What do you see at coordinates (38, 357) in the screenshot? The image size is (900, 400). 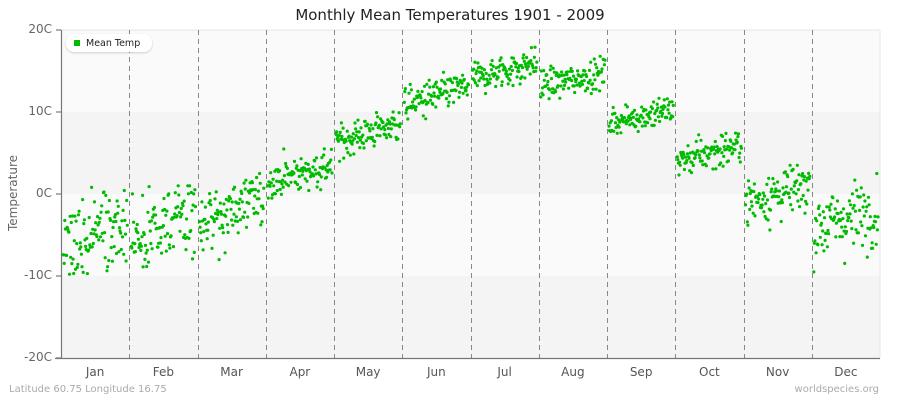 I see `y-tick-label: -20C` at bounding box center [38, 357].